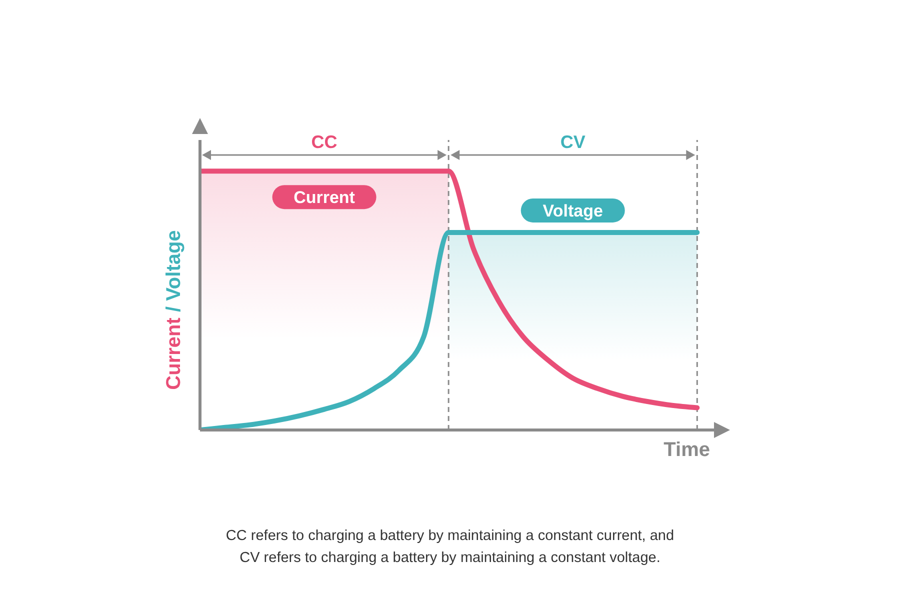  I want to click on series-label: Current, so click(325, 198).